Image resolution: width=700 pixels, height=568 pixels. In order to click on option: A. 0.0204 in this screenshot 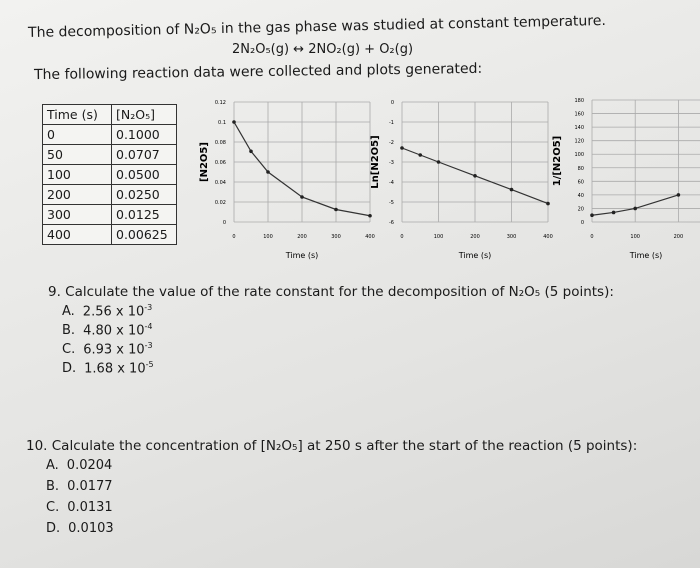, I will do `click(79, 465)`.